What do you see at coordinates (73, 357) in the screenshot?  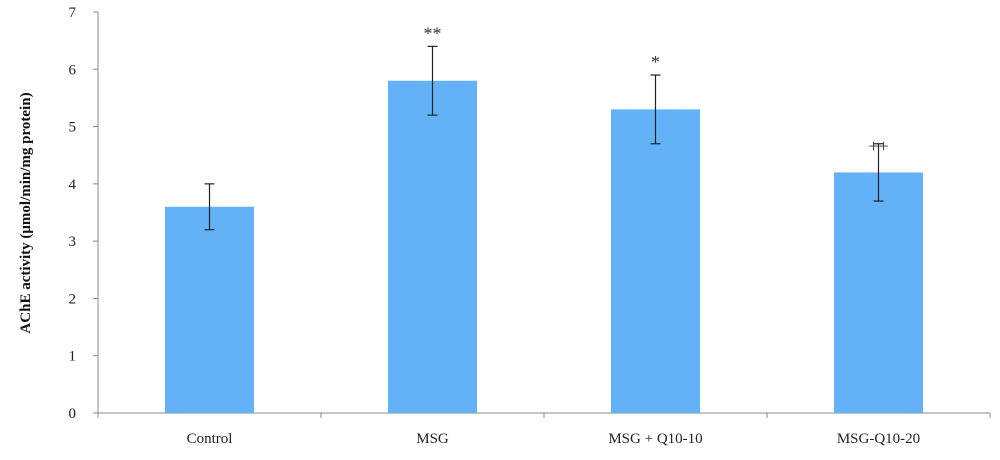 I see `y-tick-label: 1` at bounding box center [73, 357].